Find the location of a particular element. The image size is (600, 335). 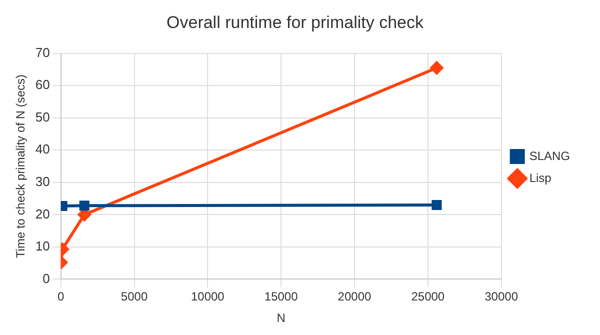

y-axis-title: Time to check primality of N (secs) is located at coordinates (21, 166).